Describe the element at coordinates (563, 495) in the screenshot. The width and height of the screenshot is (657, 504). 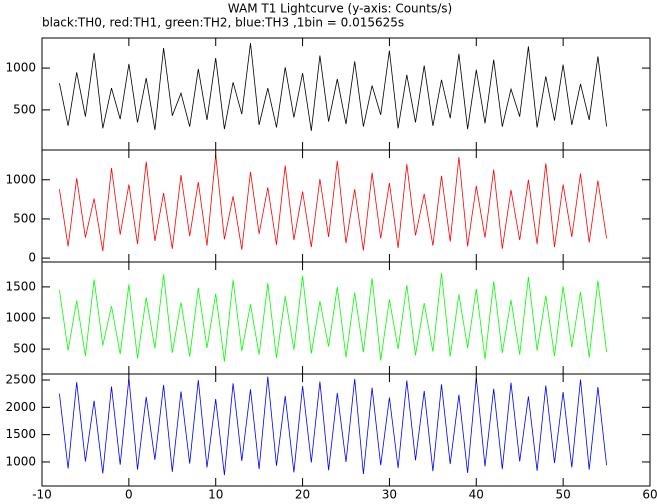
I see `x-tick-label: 50` at that location.